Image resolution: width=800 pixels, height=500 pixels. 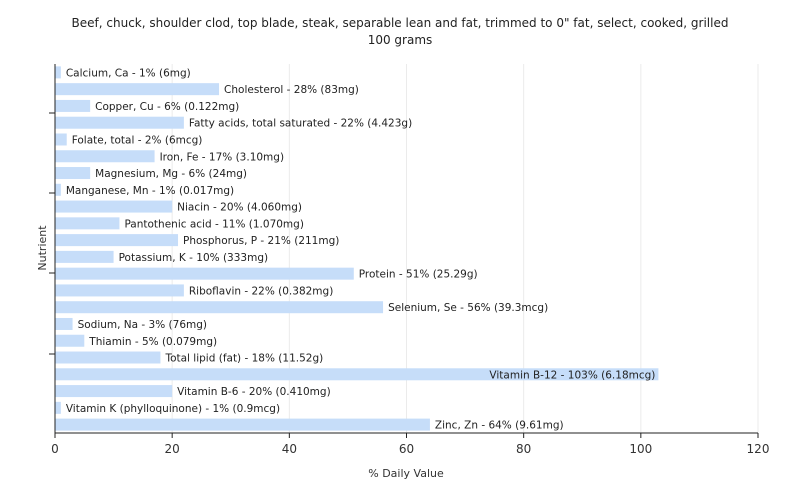 I want to click on bar-label: Niacin - 20% (4.060mg), so click(x=239, y=208).